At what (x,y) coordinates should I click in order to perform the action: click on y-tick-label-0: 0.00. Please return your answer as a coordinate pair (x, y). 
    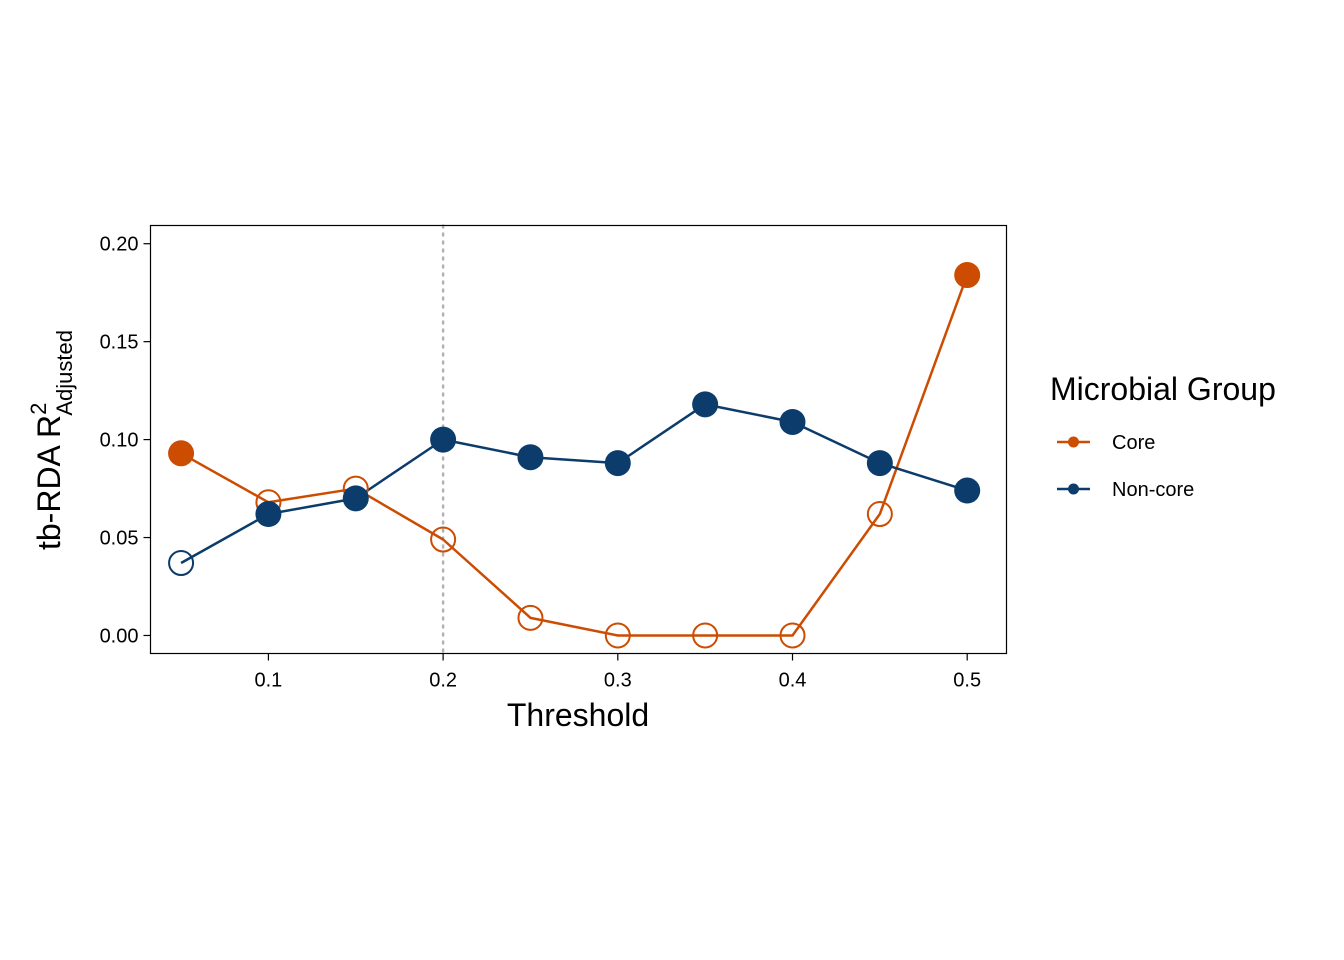
    Looking at the image, I should click on (119, 636).